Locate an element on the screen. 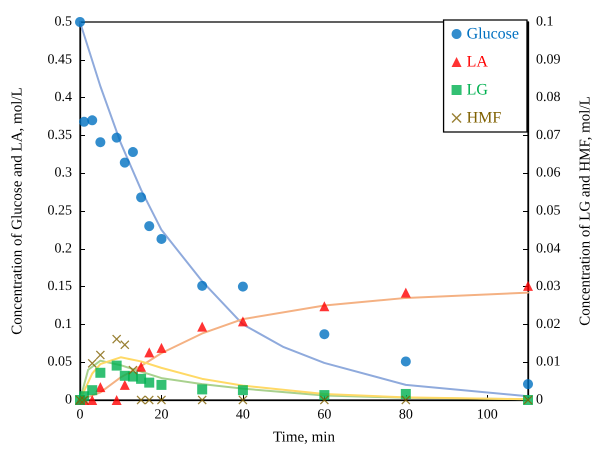 Image resolution: width=601 pixels, height=452 pixels. y-tick-label: 0.3 is located at coordinates (63, 173).